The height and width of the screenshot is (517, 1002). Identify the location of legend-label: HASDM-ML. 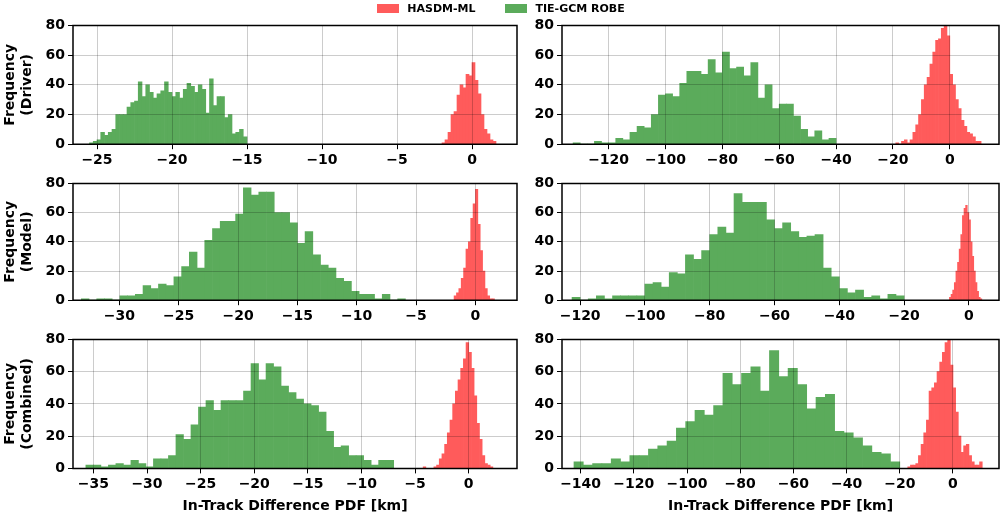
(441, 8).